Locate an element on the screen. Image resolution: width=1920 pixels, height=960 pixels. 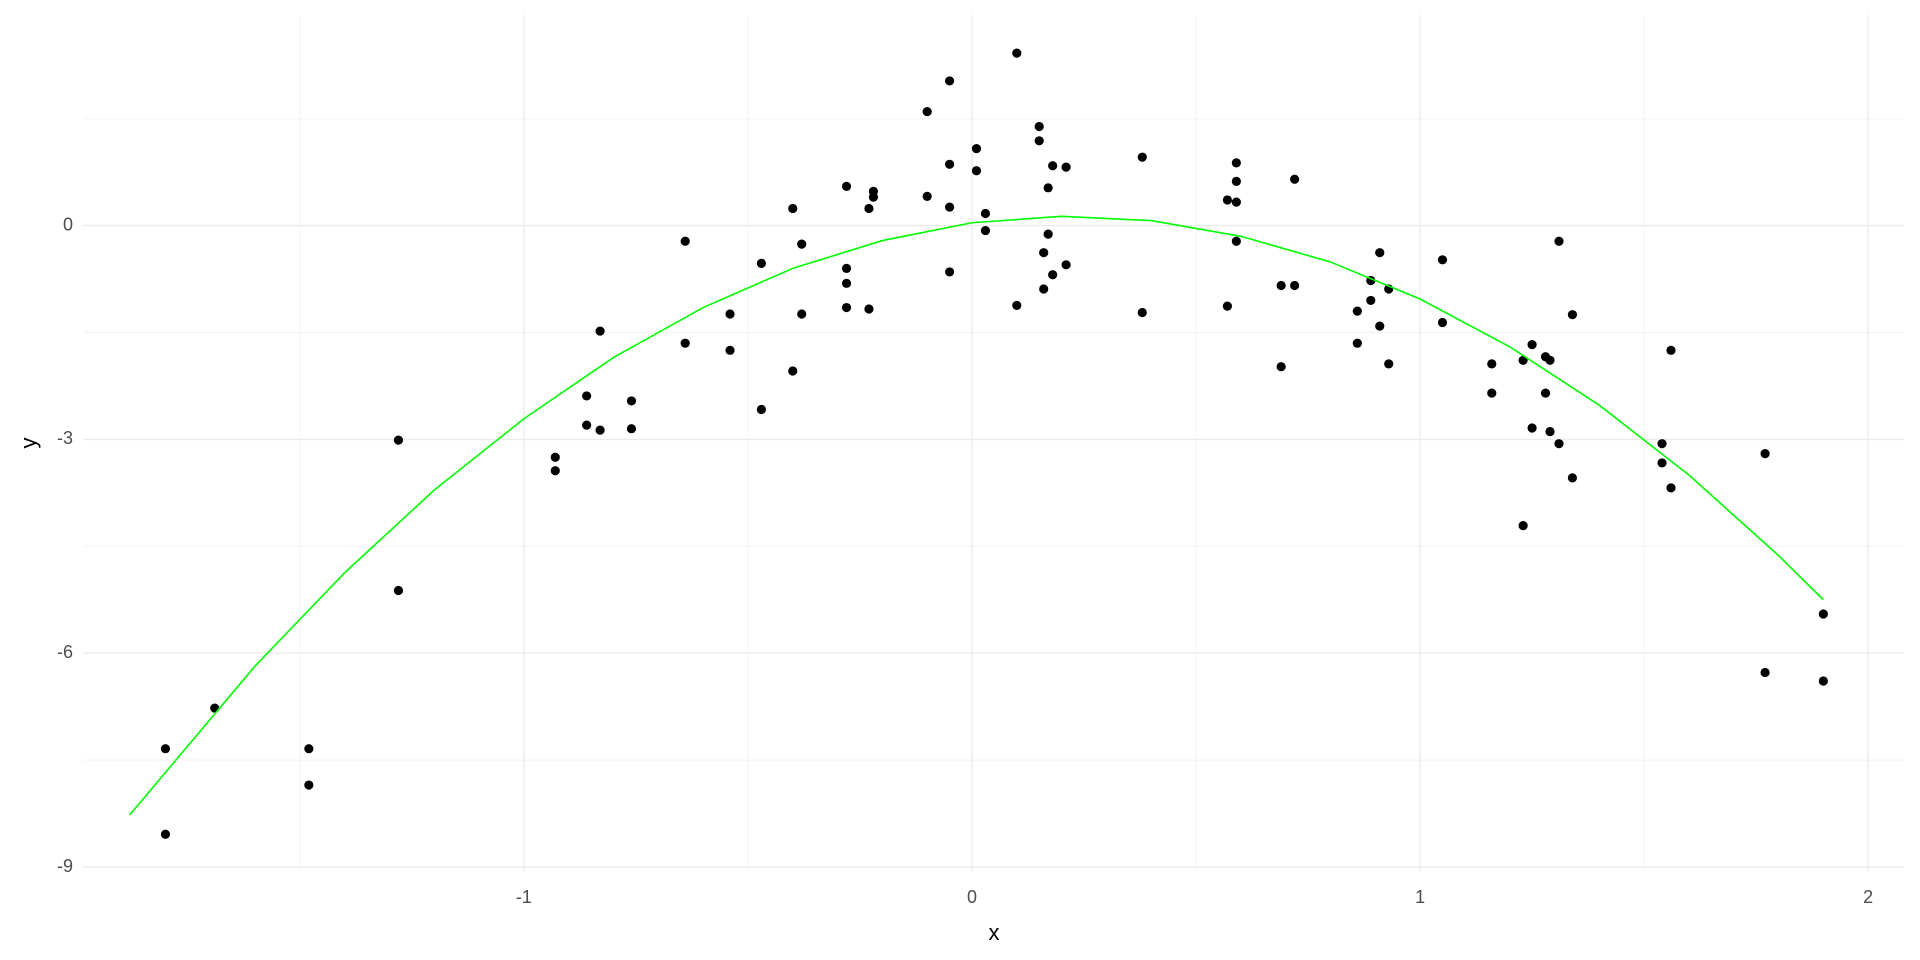
x-tick-label: 1 is located at coordinates (1420, 897).